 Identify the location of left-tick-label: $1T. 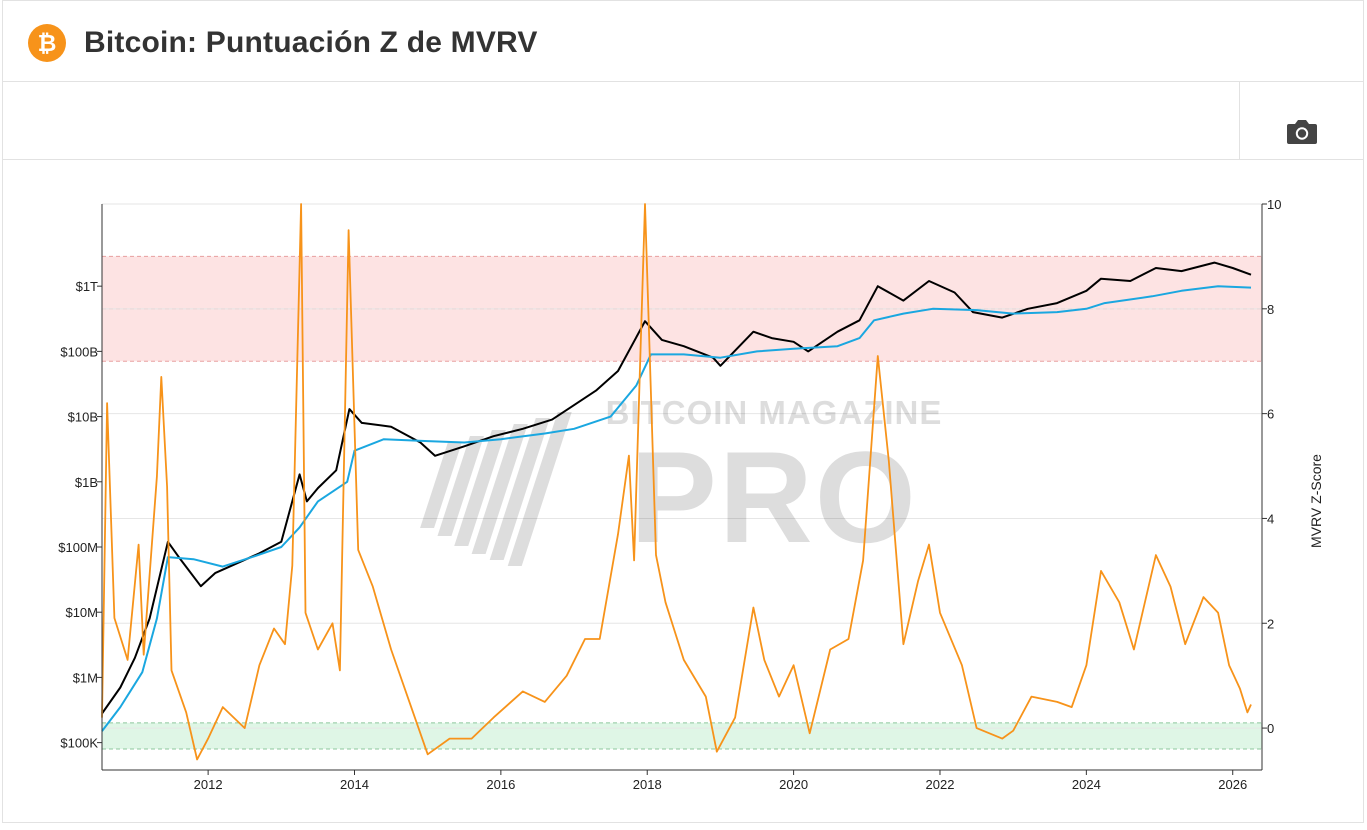
(87, 286).